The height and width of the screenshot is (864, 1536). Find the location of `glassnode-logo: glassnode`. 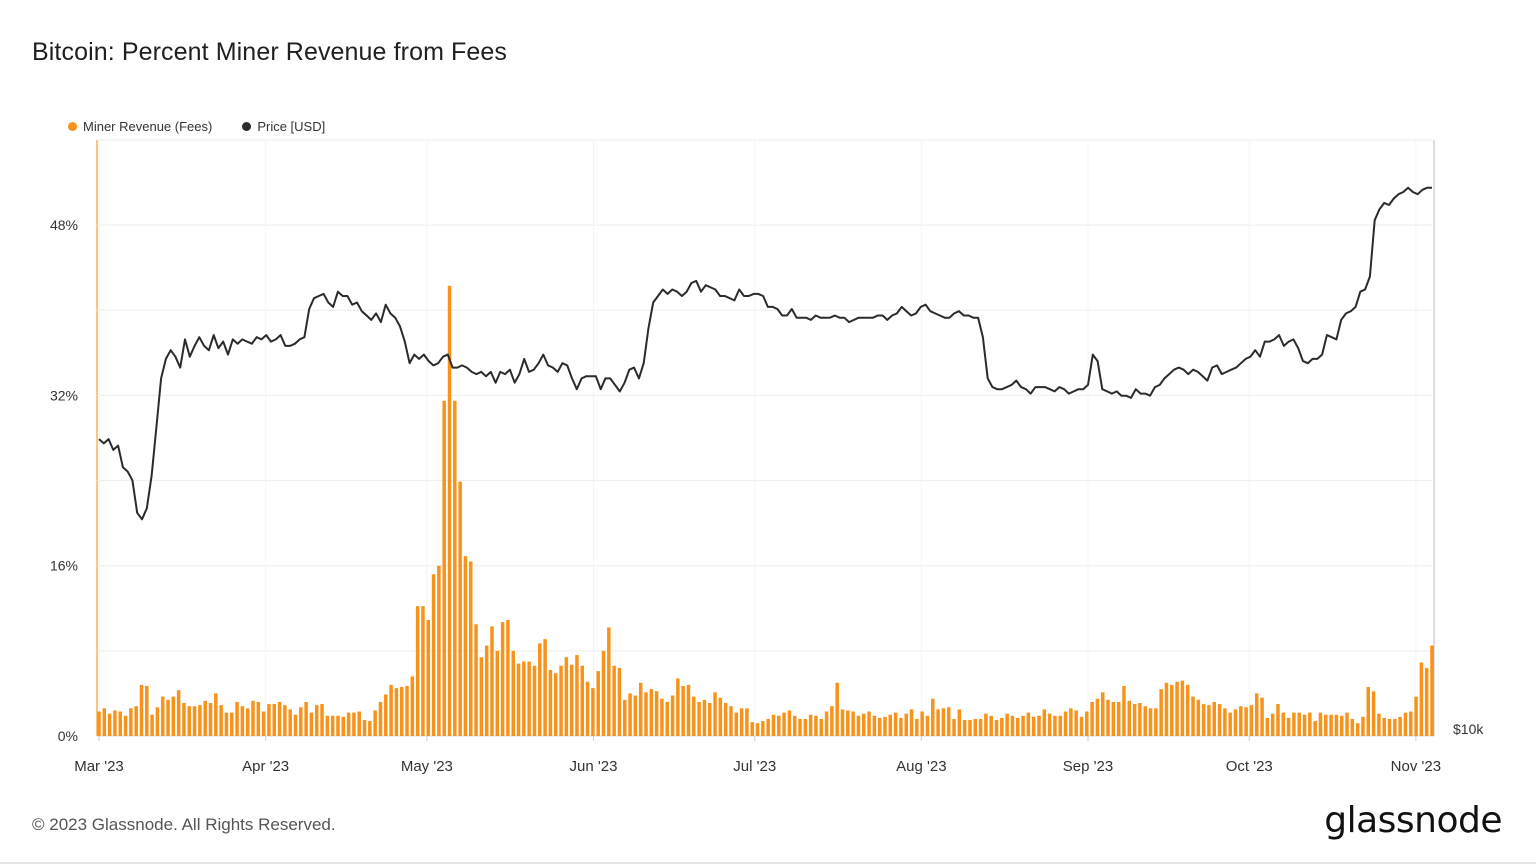

glassnode-logo: glassnode is located at coordinates (1413, 820).